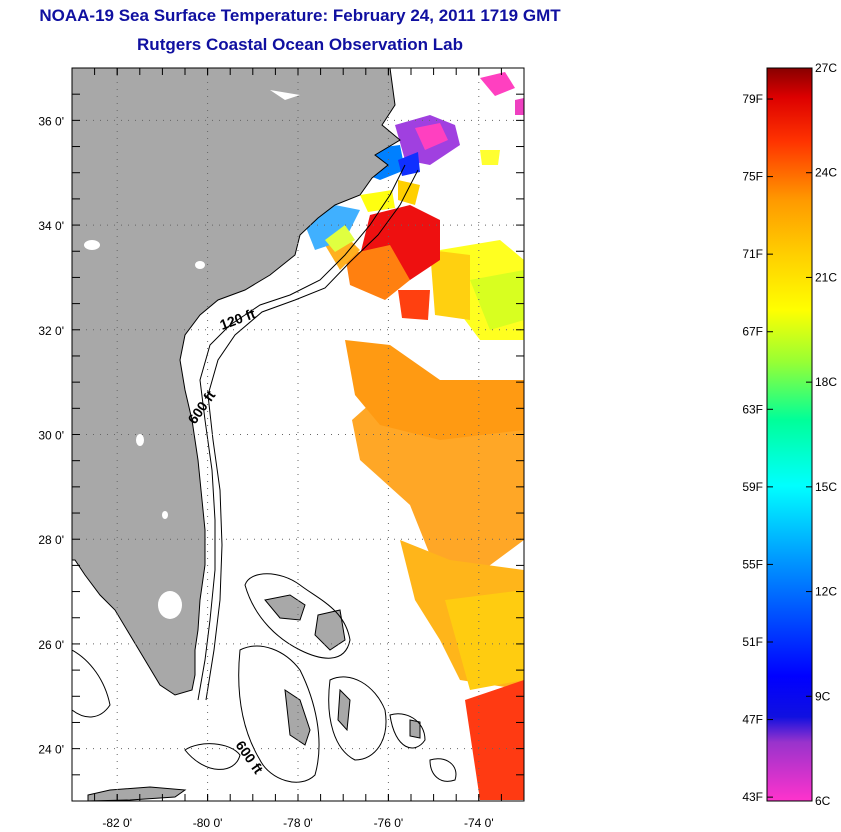 Image resolution: width=841 pixels, height=832 pixels. I want to click on fahrenheit-label: 59F, so click(752, 487).